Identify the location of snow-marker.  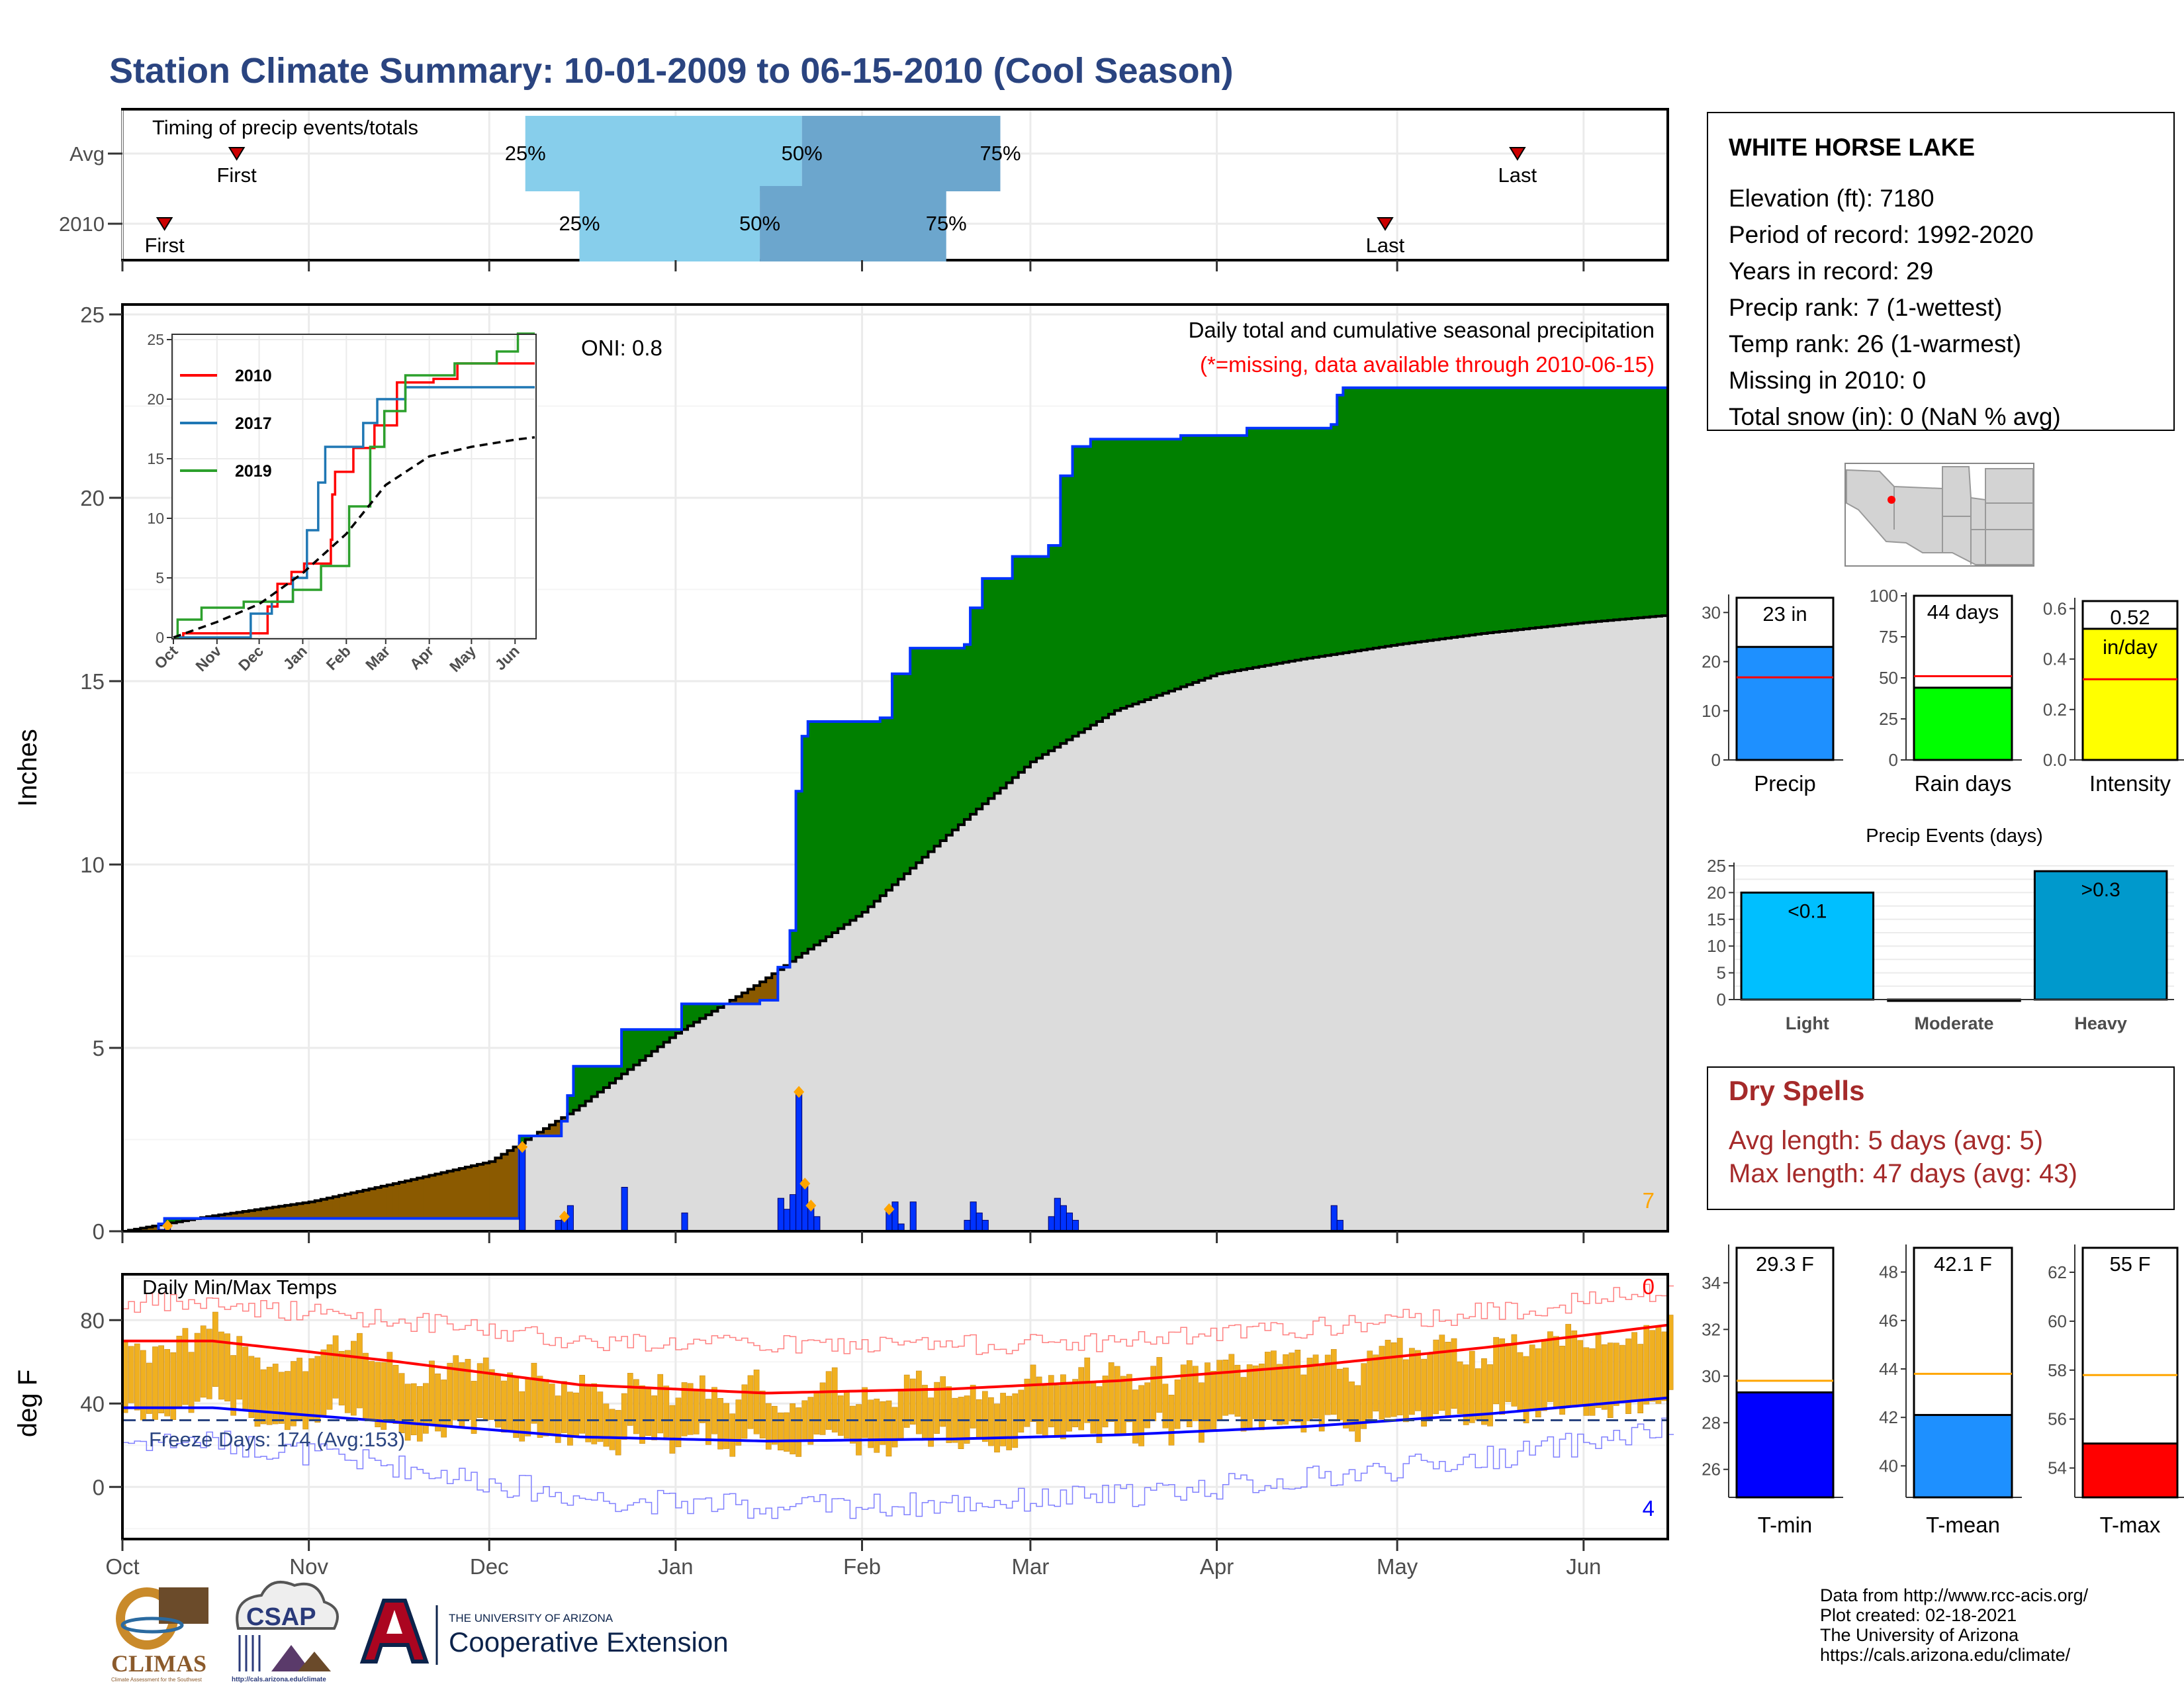
(522, 1147).